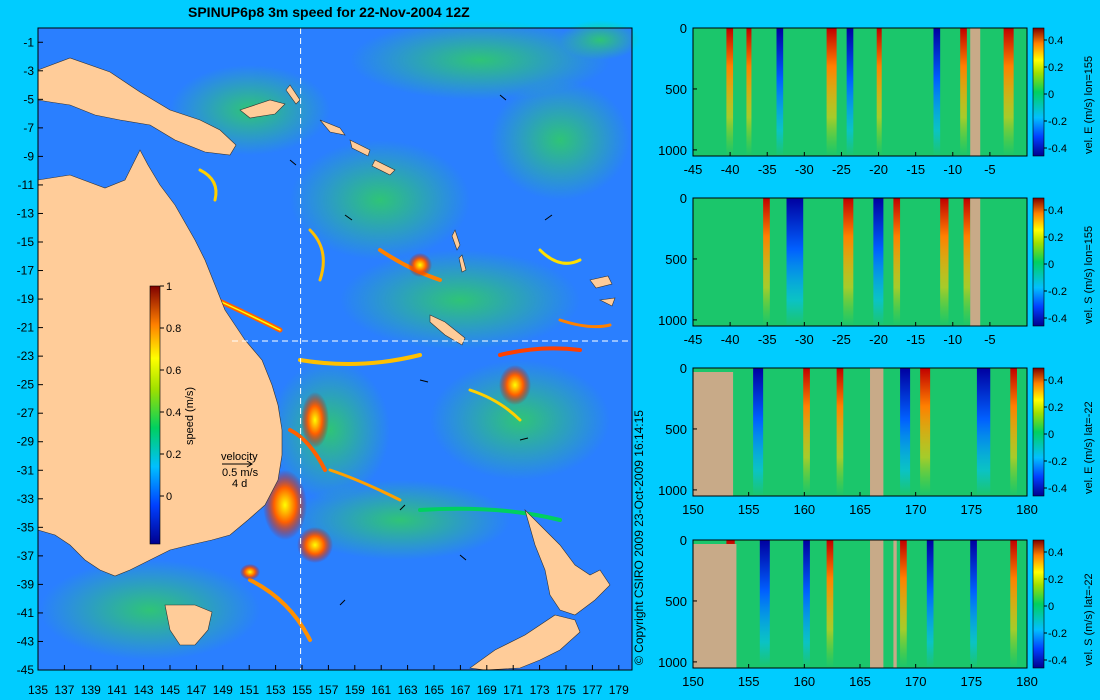 The height and width of the screenshot is (700, 1100). I want to click on velocity-key: velocity 0.5 m/s 4 d, so click(240, 470).